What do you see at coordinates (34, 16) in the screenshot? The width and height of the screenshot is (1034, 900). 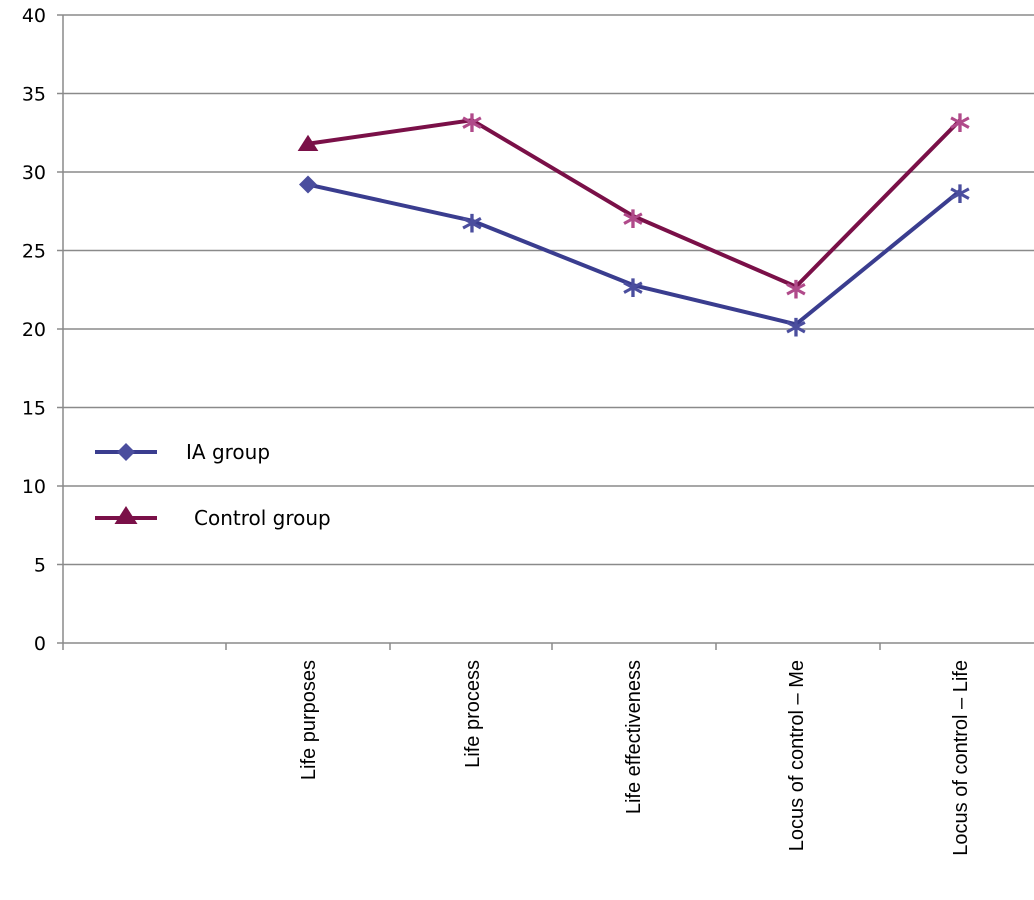 I see `y-tick-label: 40` at bounding box center [34, 16].